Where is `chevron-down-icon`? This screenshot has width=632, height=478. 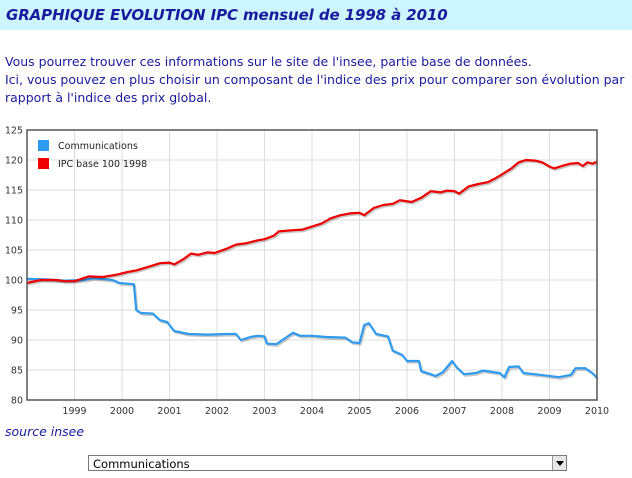
chevron-down-icon is located at coordinates (559, 463).